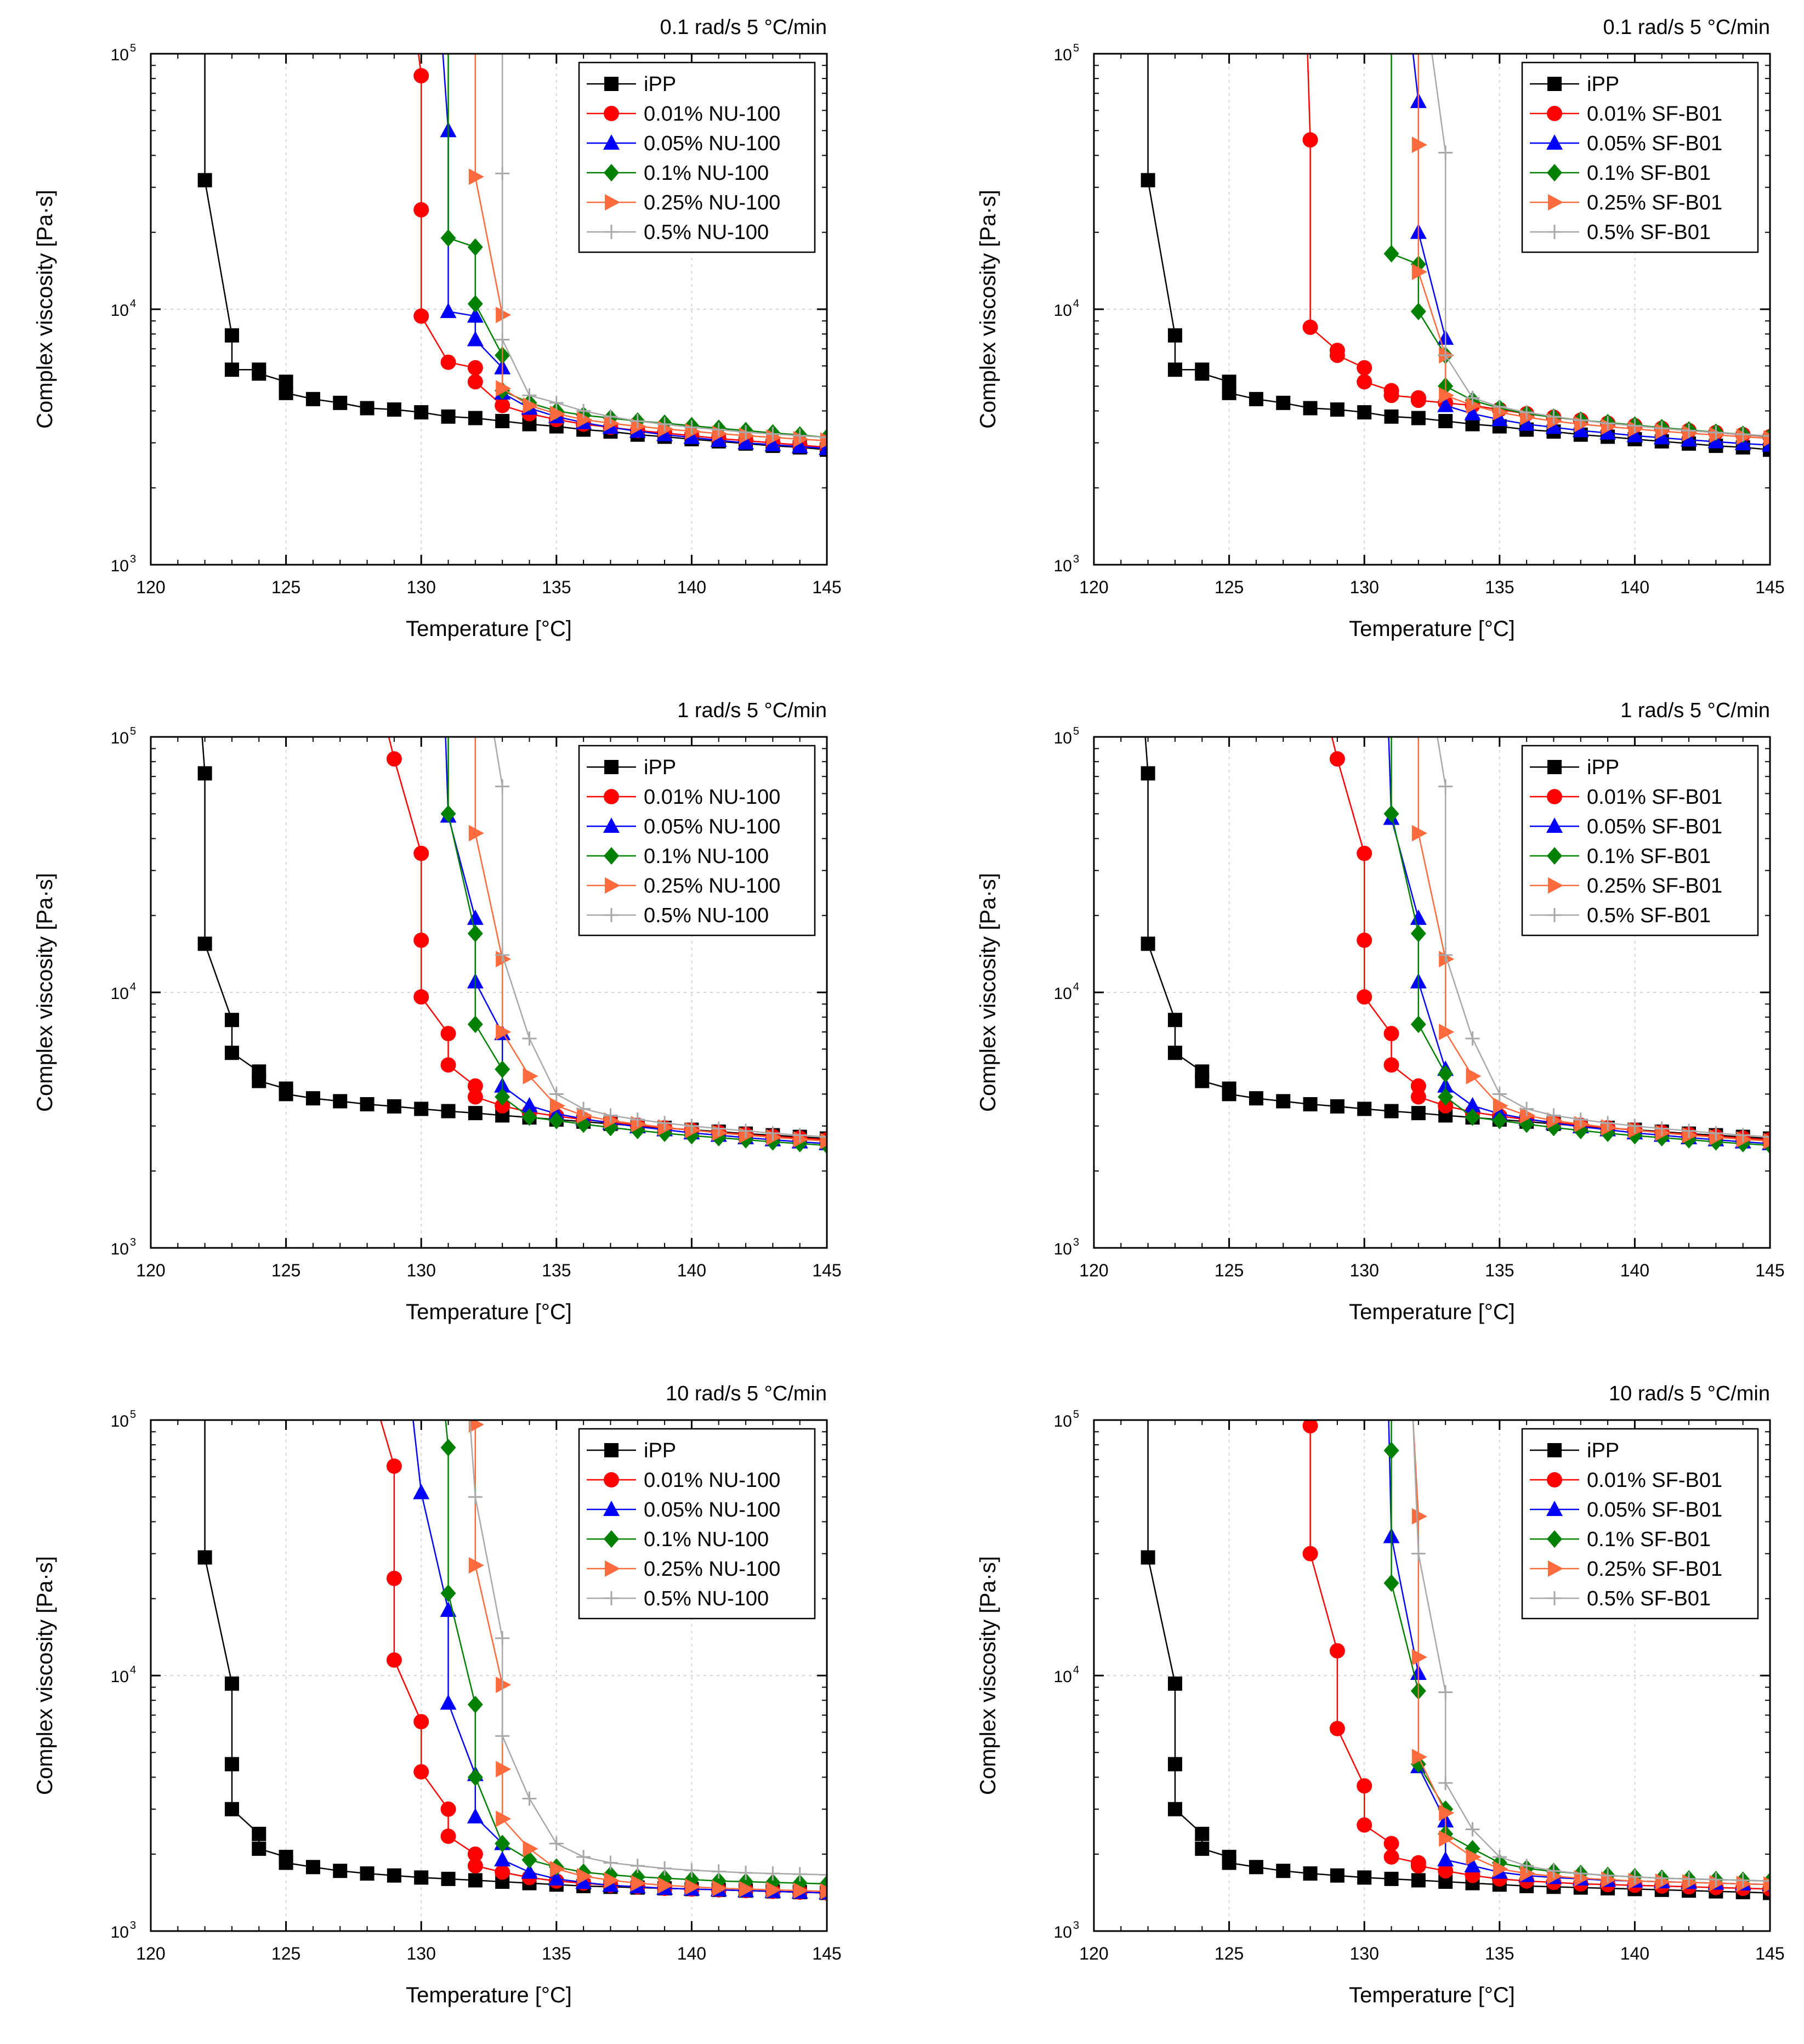 This screenshot has height=2044, width=1804. Describe the element at coordinates (1634, 1270) in the screenshot. I see `x-tick-label: 140` at that location.